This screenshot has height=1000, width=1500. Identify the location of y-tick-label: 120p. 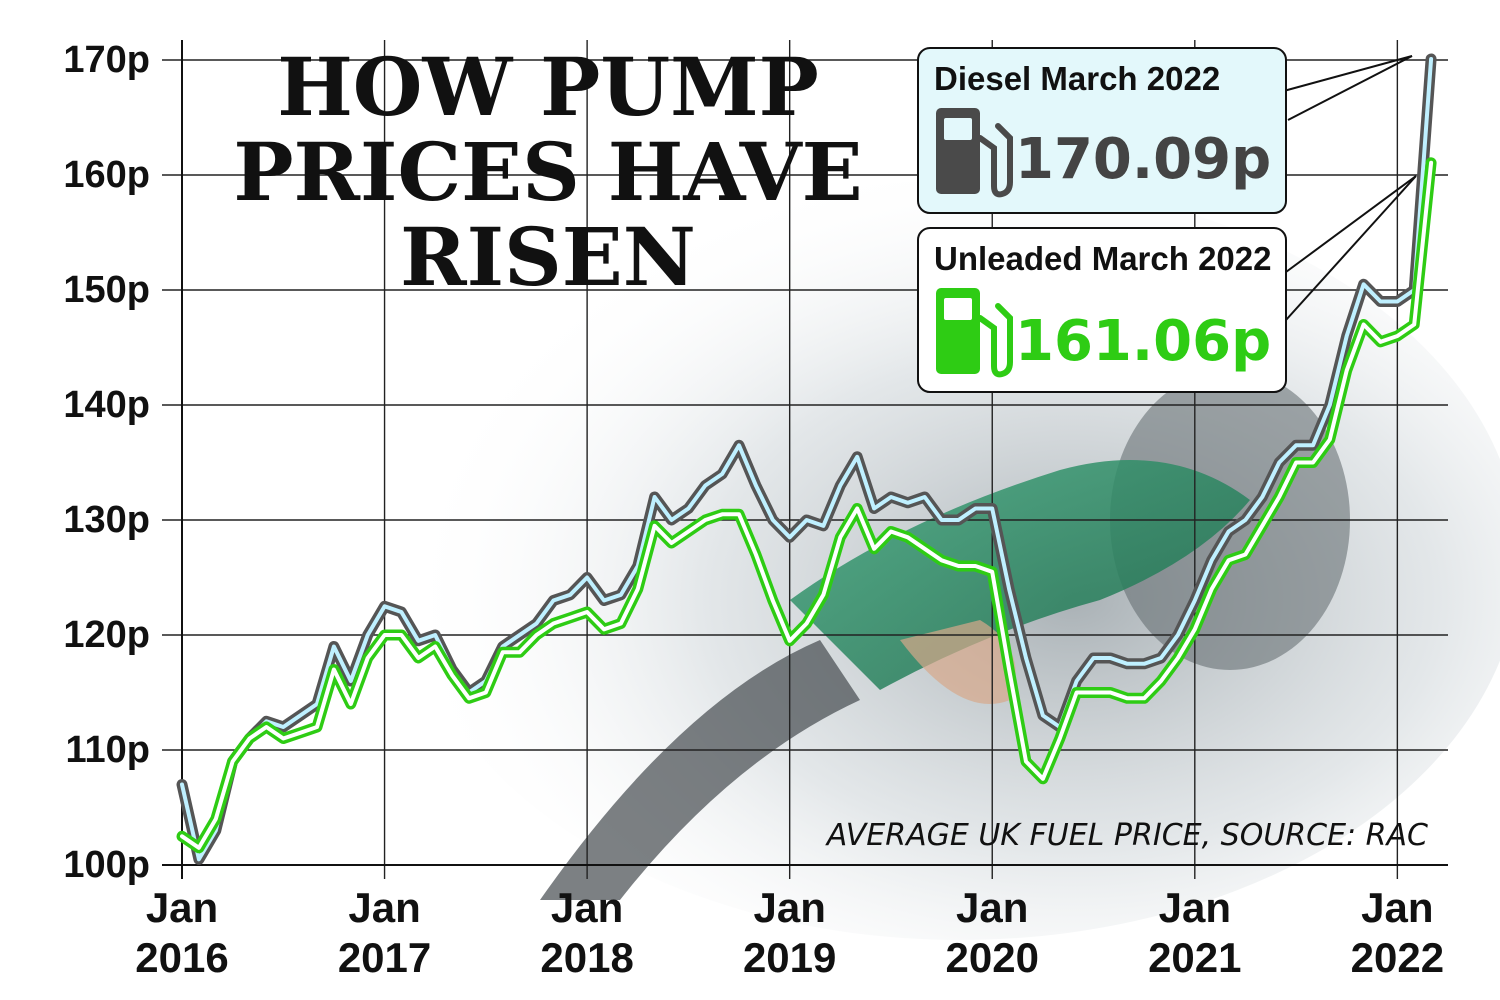
(106, 635).